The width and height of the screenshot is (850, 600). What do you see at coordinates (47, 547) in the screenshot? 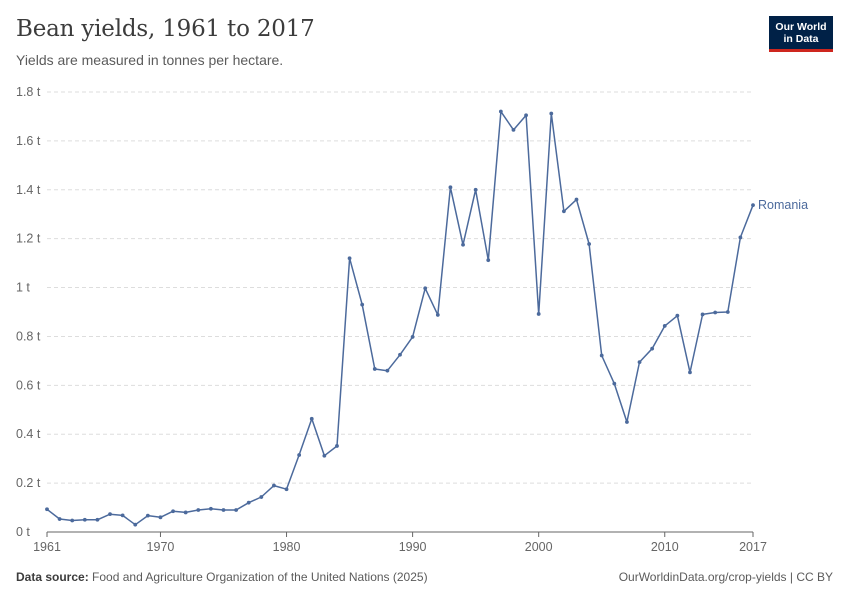
I see `x-tick-label: 1961` at bounding box center [47, 547].